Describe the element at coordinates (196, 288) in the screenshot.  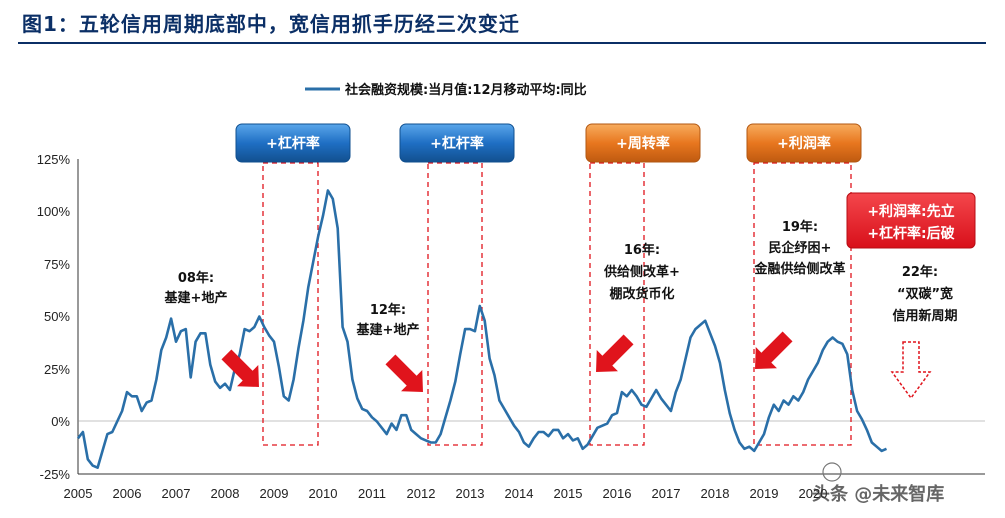
I see `annotation-2008: 08年: 基建+地产` at that location.